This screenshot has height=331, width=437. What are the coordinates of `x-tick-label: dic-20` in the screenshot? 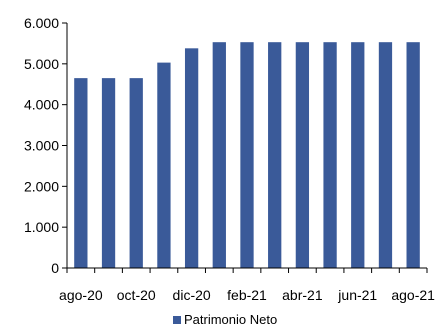 It's located at (192, 295).